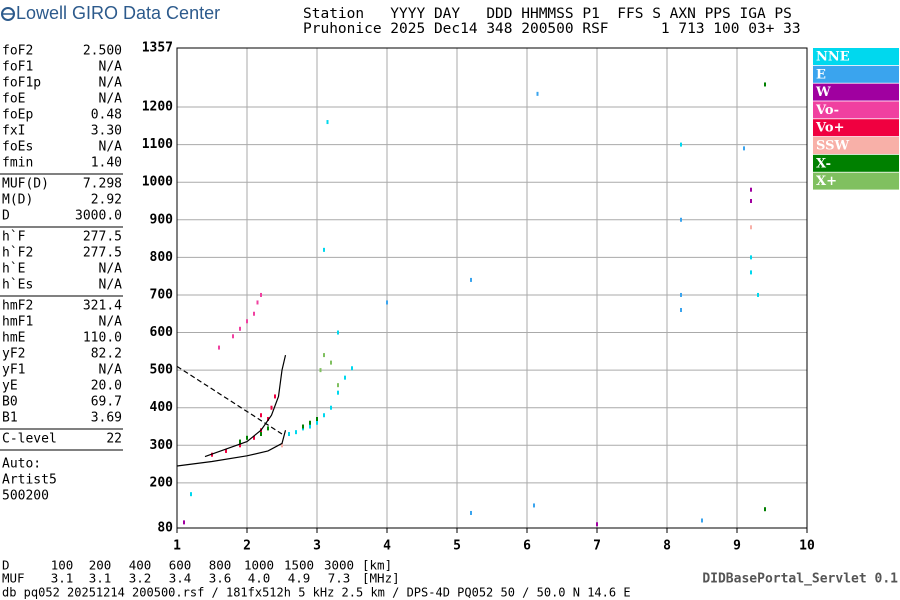  I want to click on table-value: 3.4, so click(180, 578).